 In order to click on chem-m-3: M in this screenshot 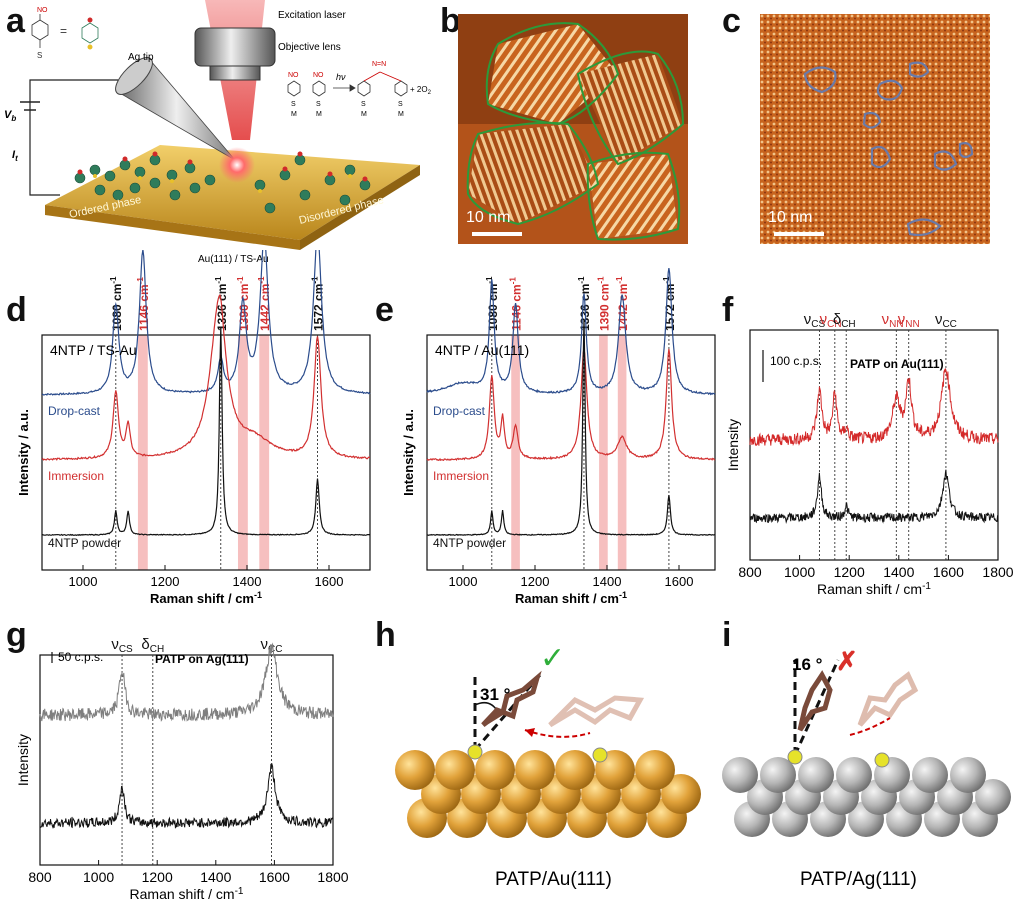, I will do `click(364, 114)`.